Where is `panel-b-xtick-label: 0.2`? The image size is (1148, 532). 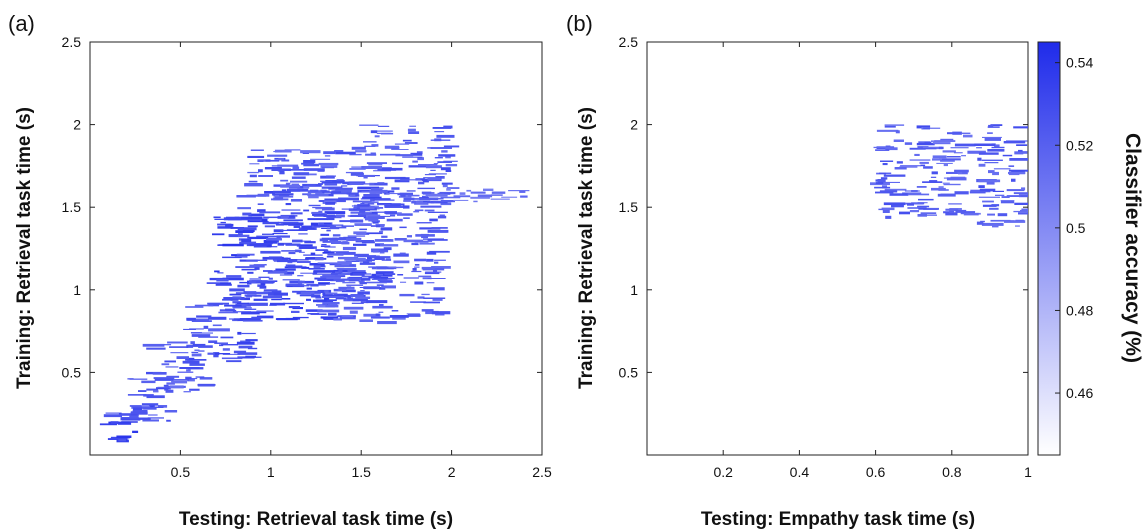 panel-b-xtick-label: 0.2 is located at coordinates (723, 472).